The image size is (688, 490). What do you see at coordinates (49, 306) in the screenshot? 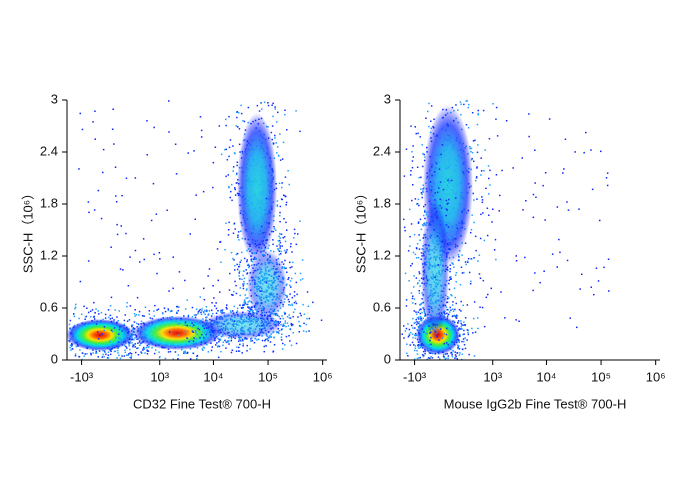
I see `y-tick-label: 0.6` at bounding box center [49, 306].